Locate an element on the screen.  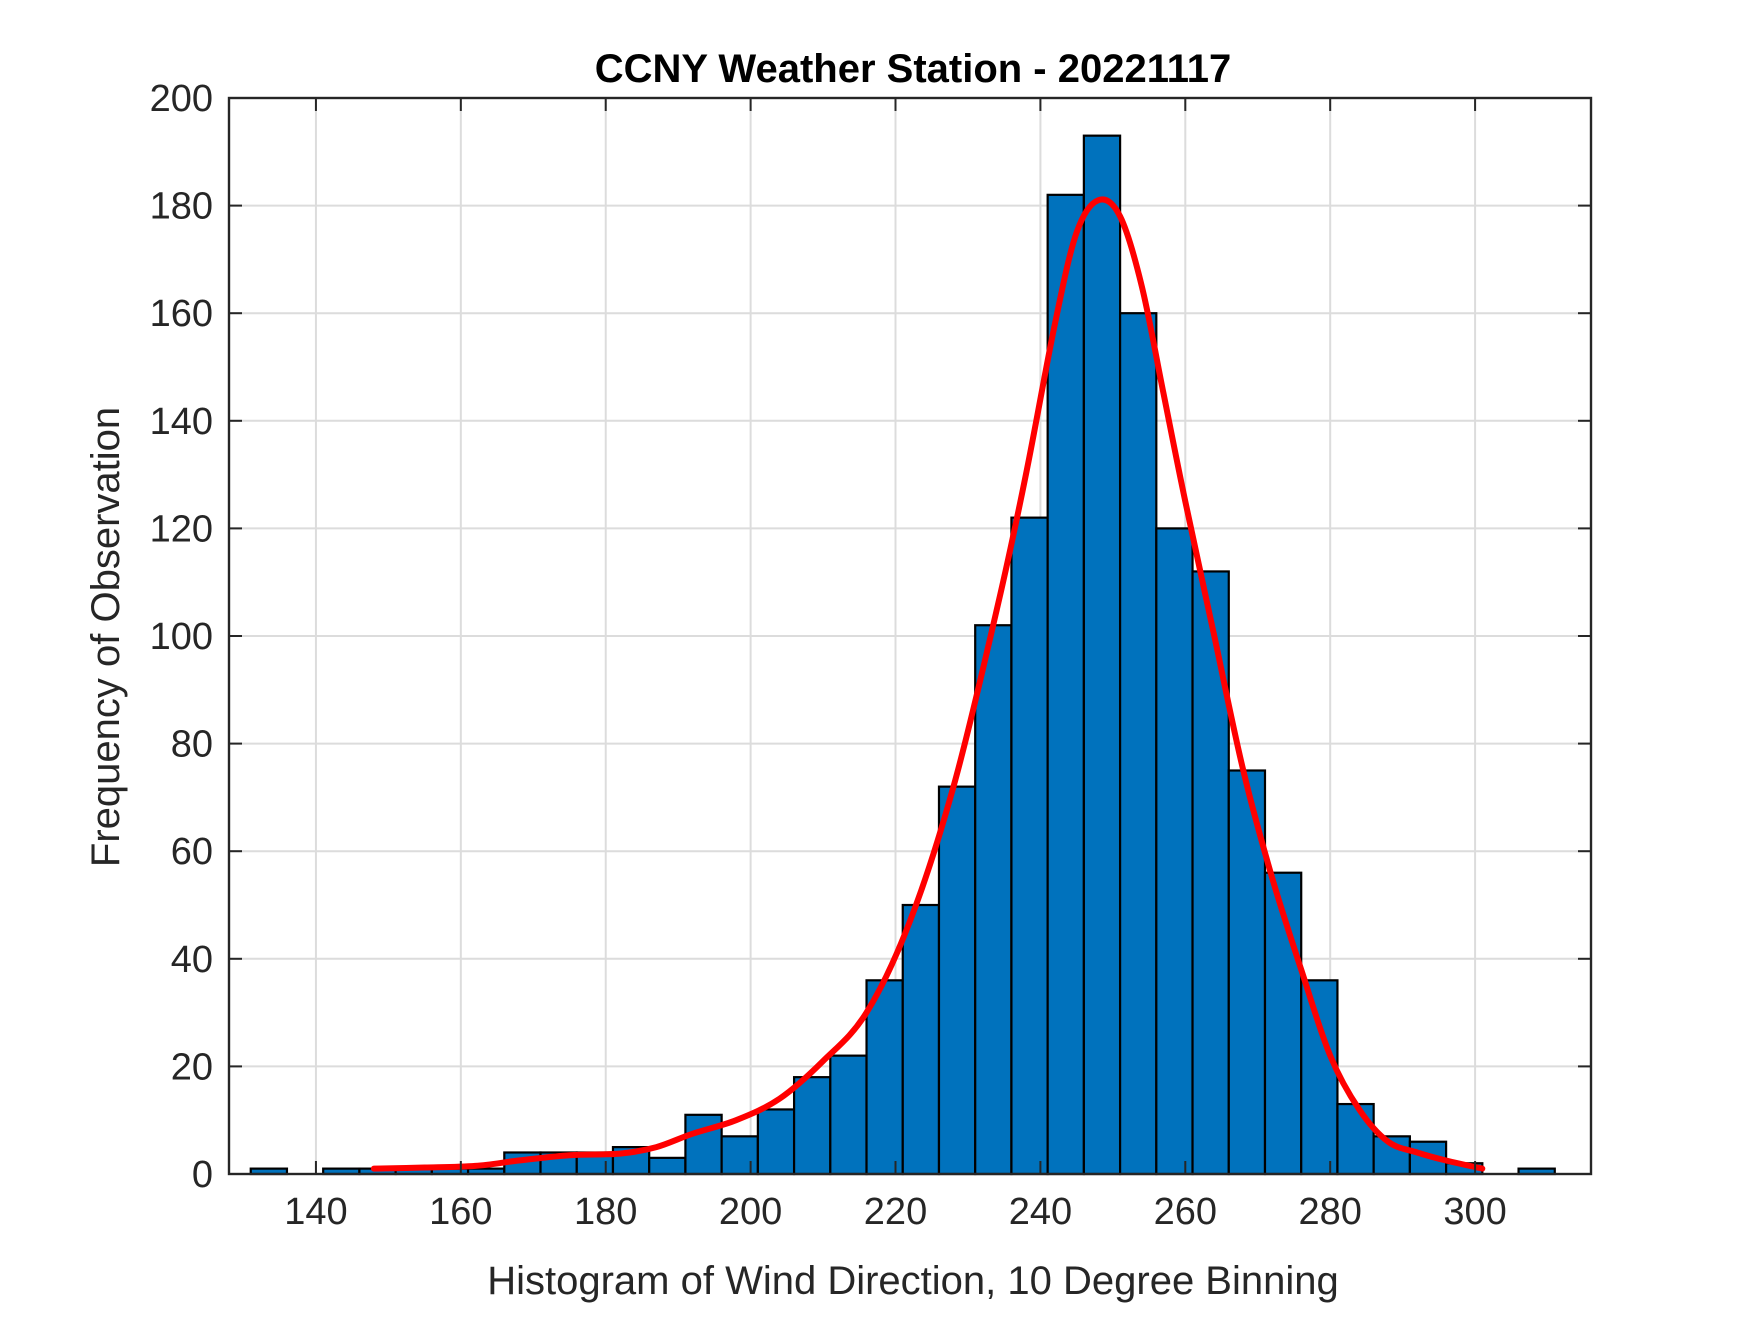
y-tick-label: 200 is located at coordinates (181, 99).